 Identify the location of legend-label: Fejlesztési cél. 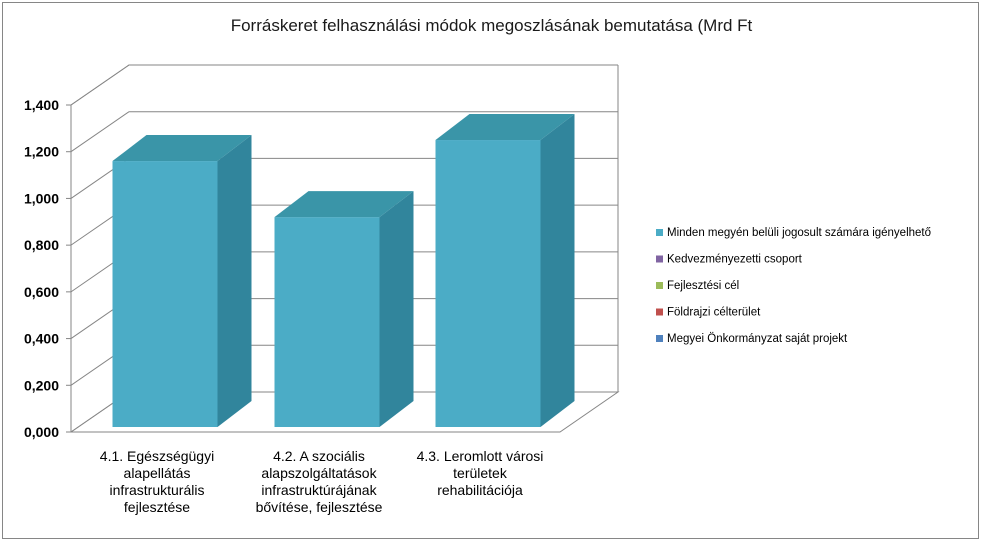
(703, 286).